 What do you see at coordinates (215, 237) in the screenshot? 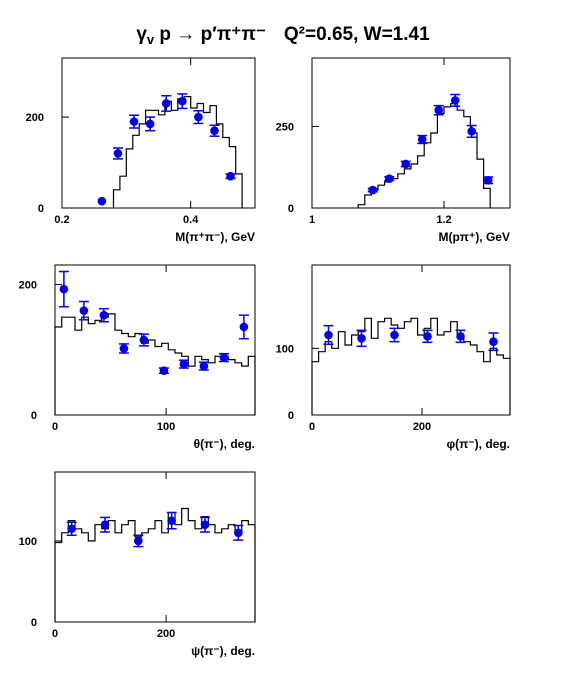
I see `x-axis-label: M(π⁺π⁻), GeV` at bounding box center [215, 237].